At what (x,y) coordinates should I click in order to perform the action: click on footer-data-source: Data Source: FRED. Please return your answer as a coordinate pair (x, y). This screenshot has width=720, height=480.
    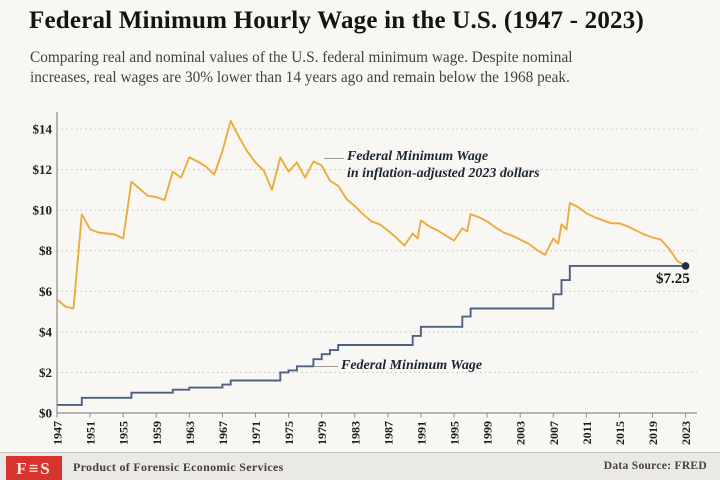
    Looking at the image, I should click on (655, 466).